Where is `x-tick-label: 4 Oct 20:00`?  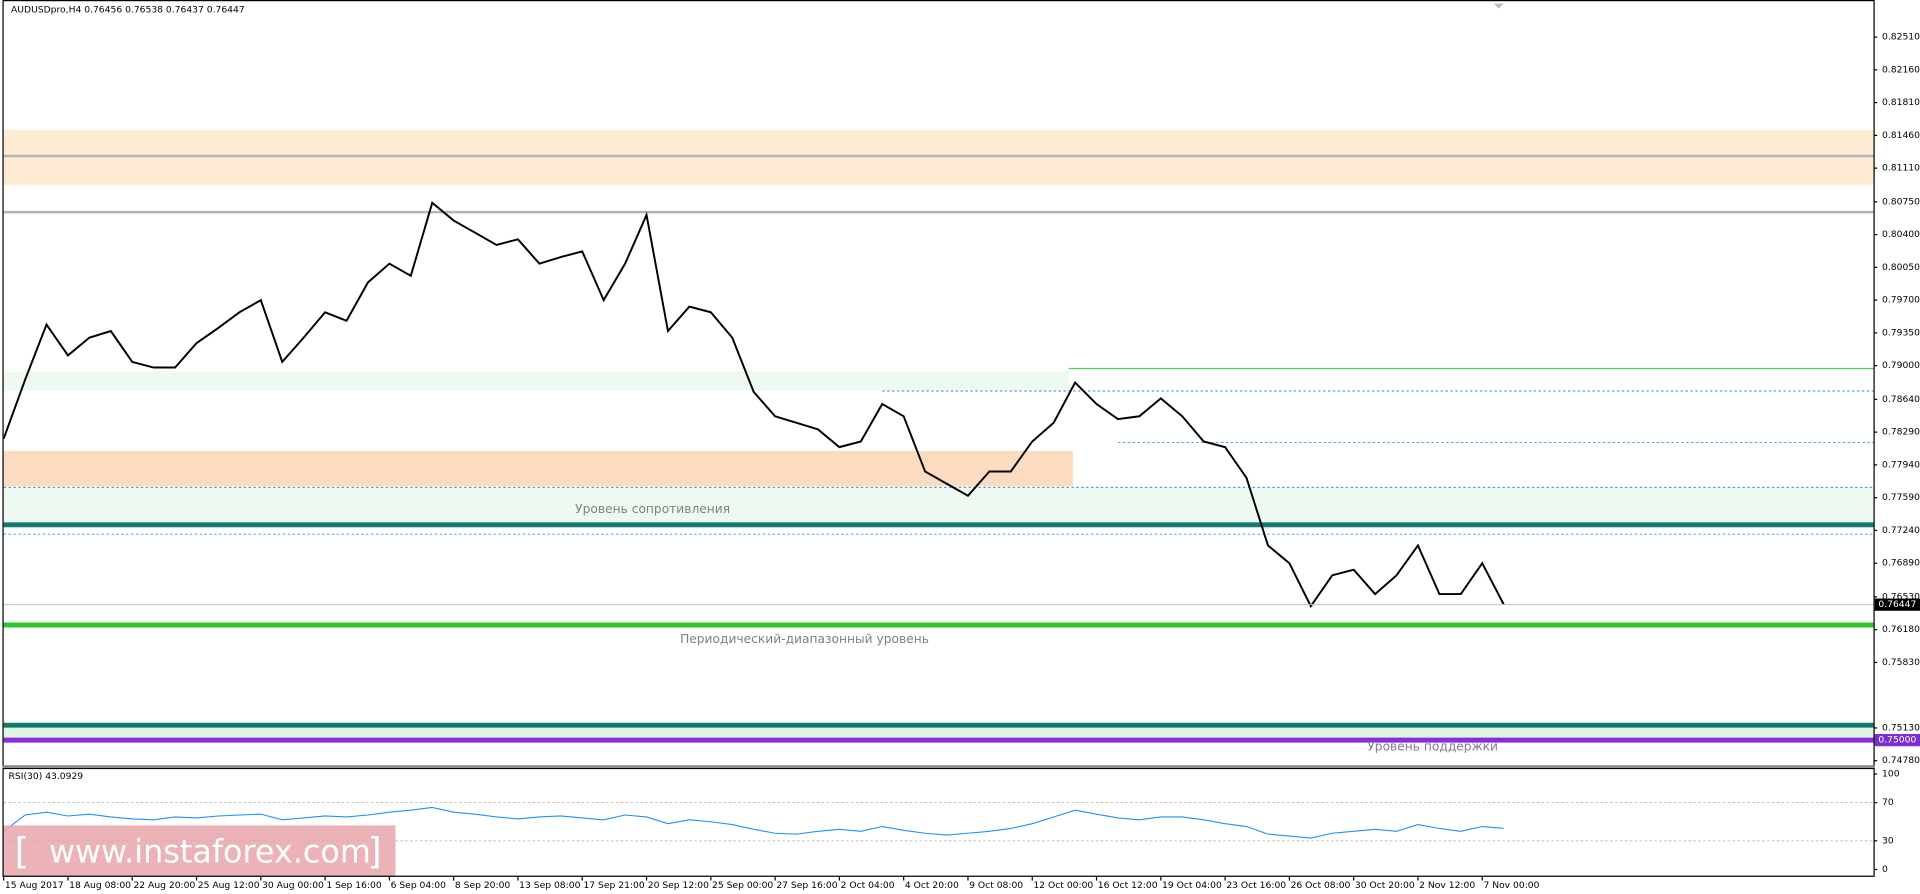
x-tick-label: 4 Oct 20:00 is located at coordinates (932, 885).